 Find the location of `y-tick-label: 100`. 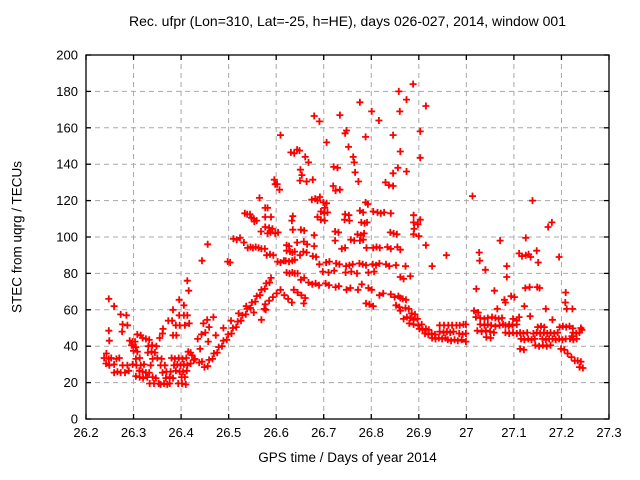

y-tick-label: 100 is located at coordinates (67, 237).